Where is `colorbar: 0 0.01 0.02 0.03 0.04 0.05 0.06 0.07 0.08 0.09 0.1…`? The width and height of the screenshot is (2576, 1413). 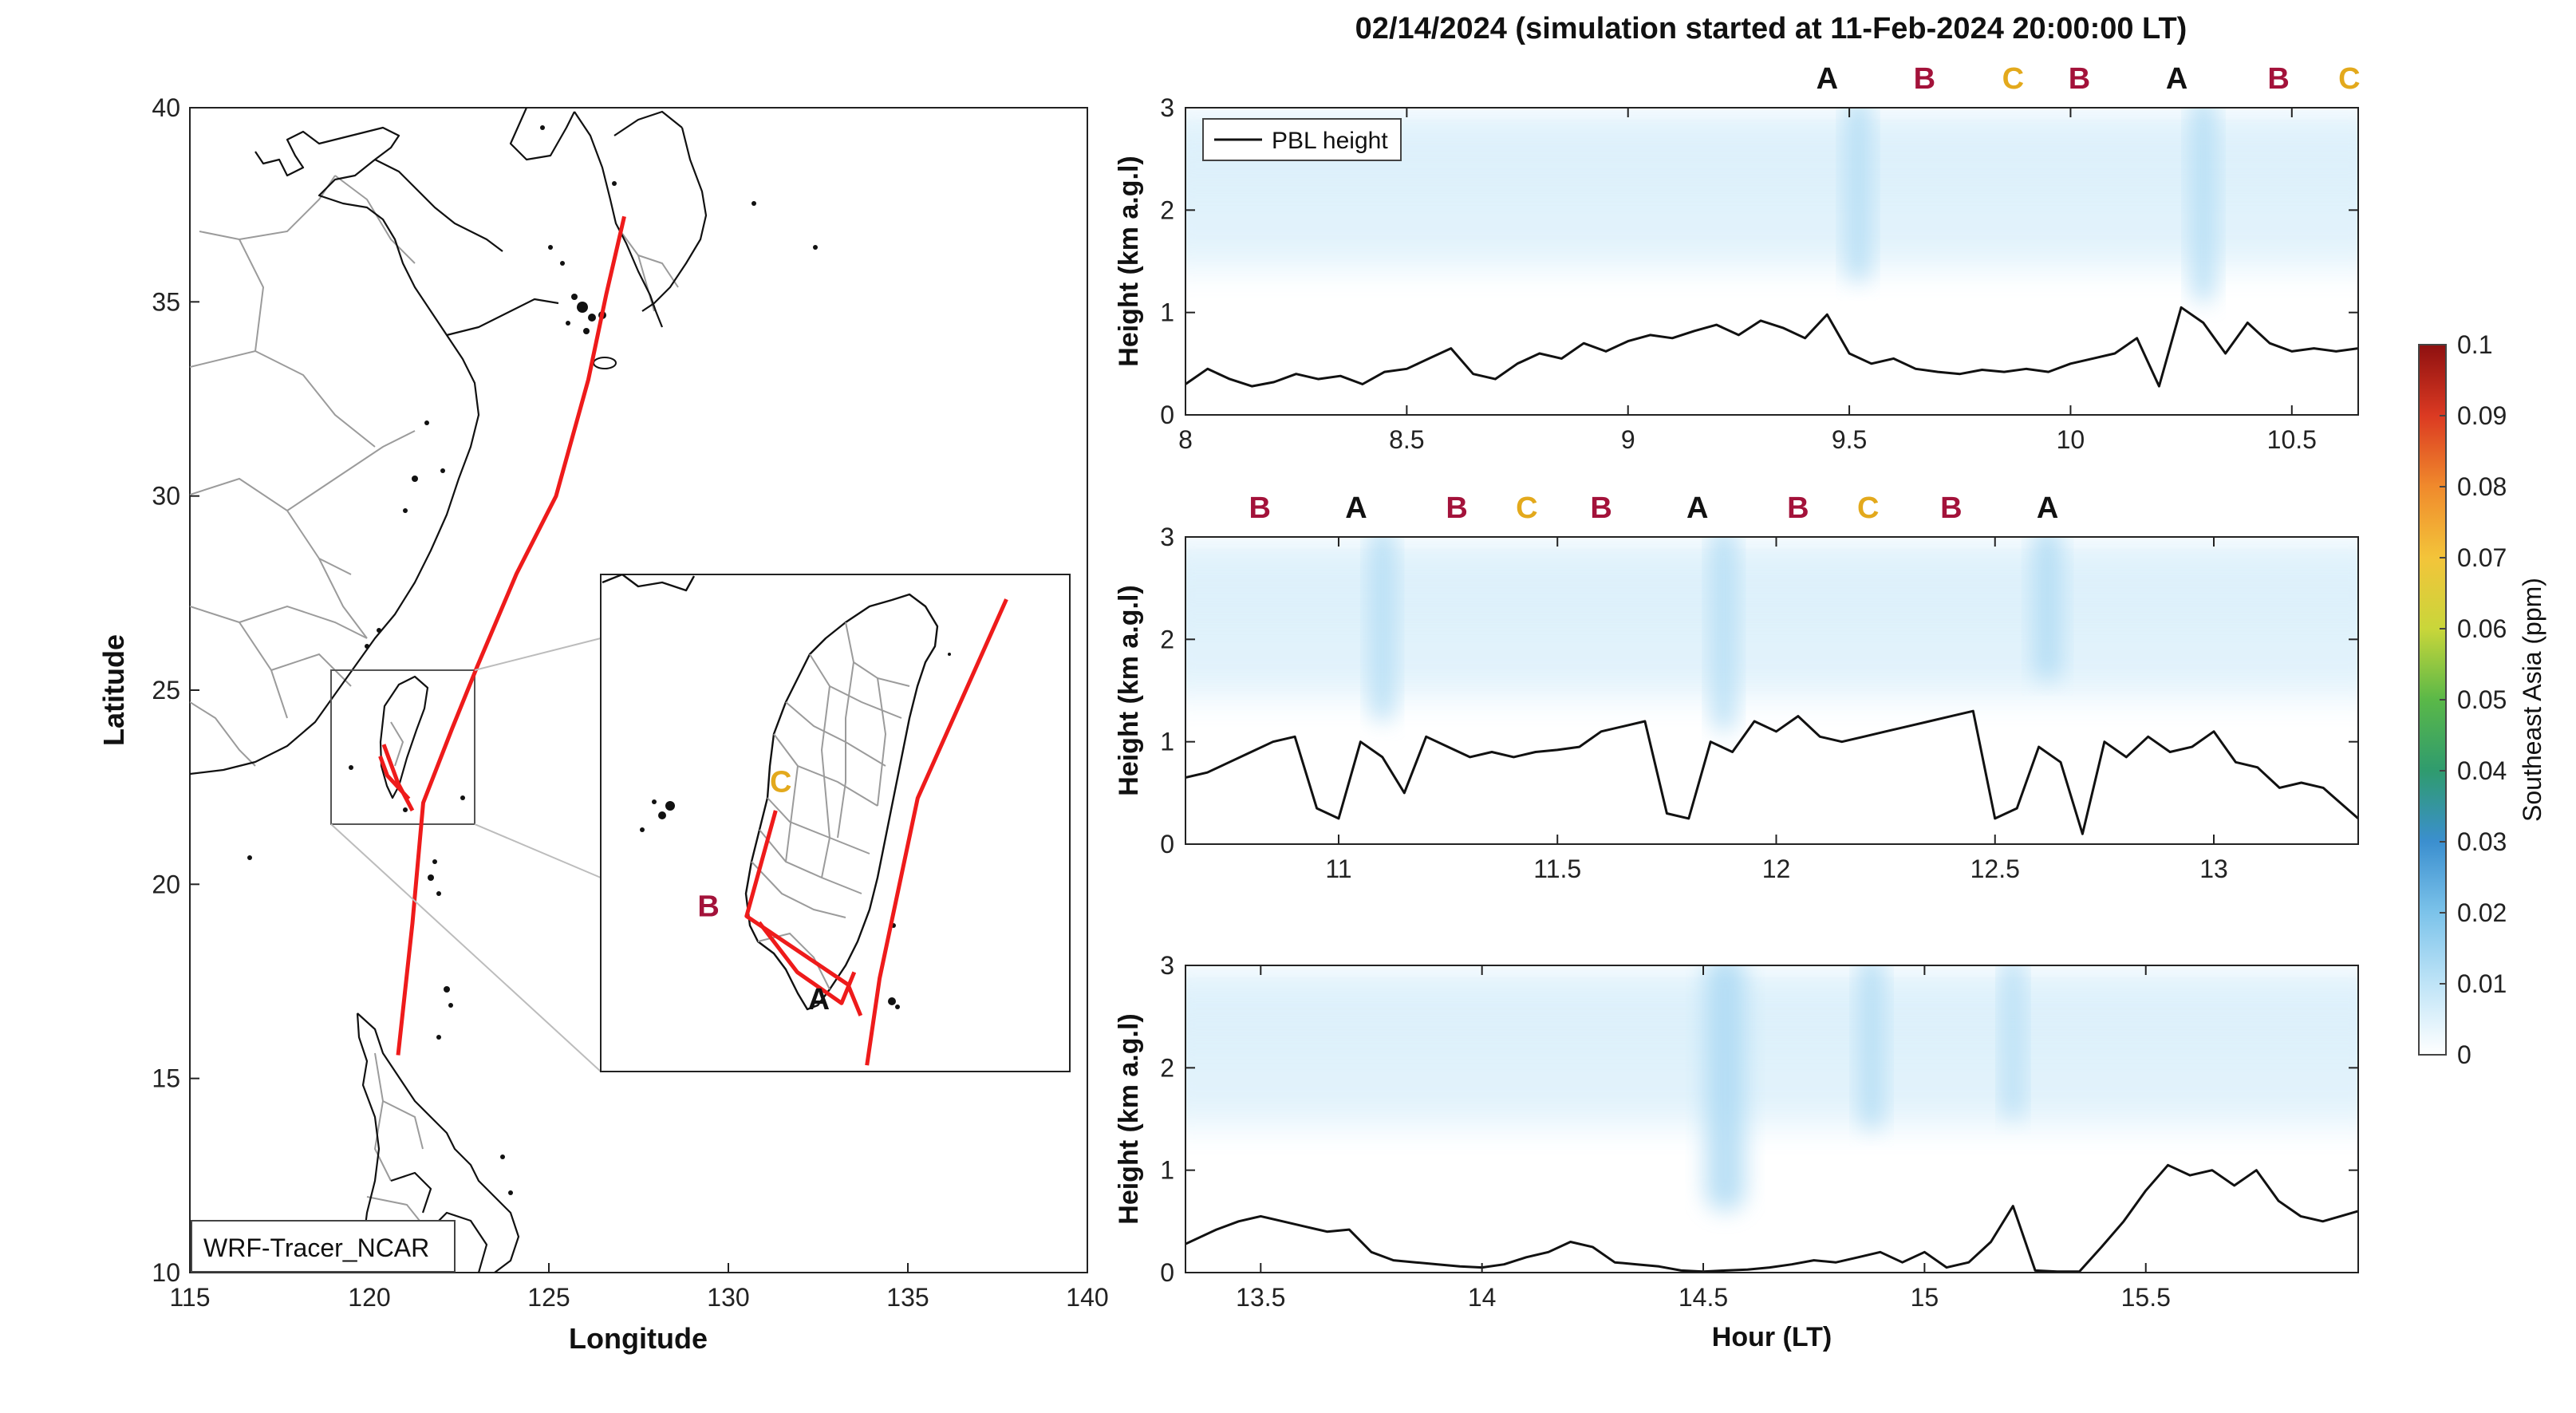 colorbar: 0 0.01 0.02 0.03 0.04 0.05 0.06 0.07 0.08 0.09 0.1… is located at coordinates (2482, 699).